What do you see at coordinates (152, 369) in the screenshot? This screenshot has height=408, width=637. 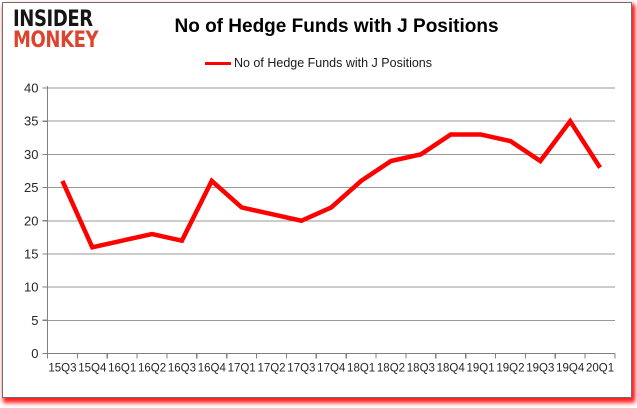 I see `x-tick-label: 16Q2` at bounding box center [152, 369].